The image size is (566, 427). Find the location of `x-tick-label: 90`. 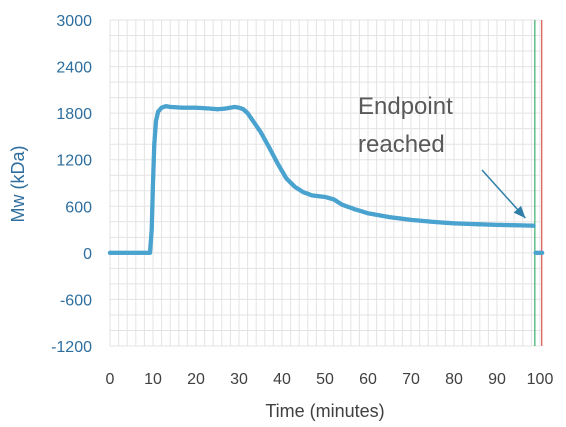

x-tick-label: 90 is located at coordinates (497, 379).